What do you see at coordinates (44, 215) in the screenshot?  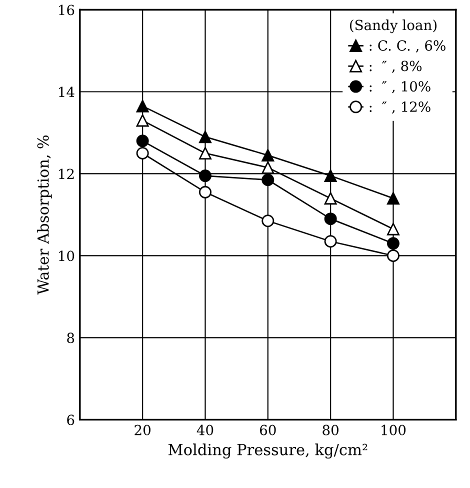 I see `y-axis-title: Water Absorption, %` at bounding box center [44, 215].